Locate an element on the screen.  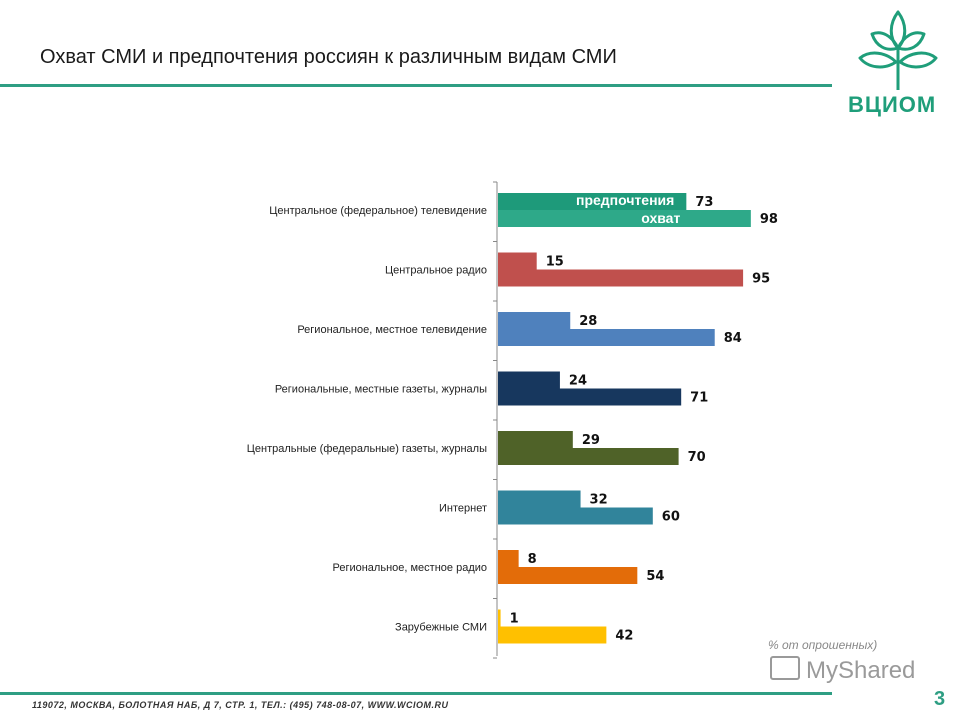
unit-note: % от опрошенных) is located at coordinates (823, 645).